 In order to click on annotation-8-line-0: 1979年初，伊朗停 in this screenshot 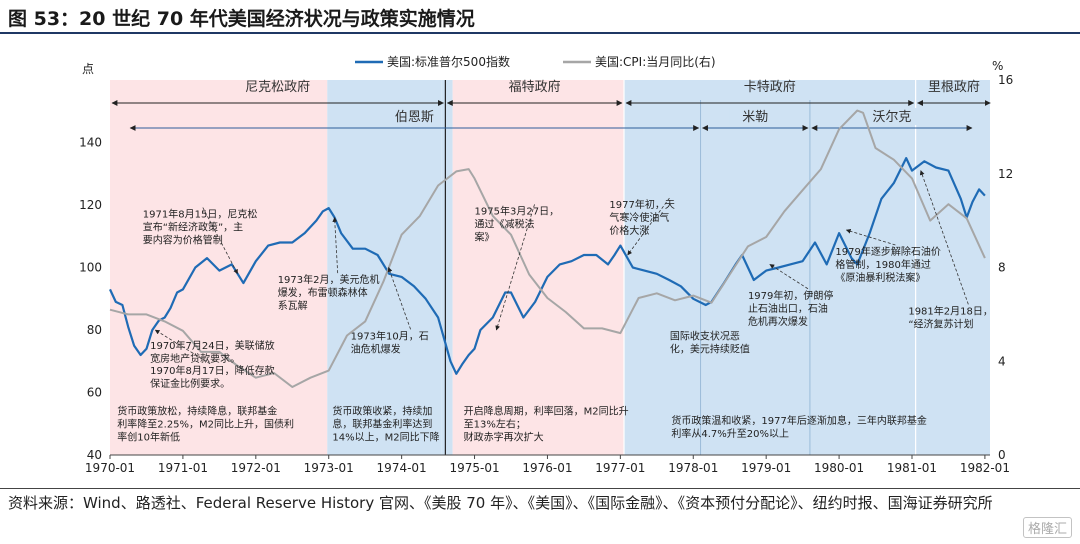, I will do `click(790, 295)`.